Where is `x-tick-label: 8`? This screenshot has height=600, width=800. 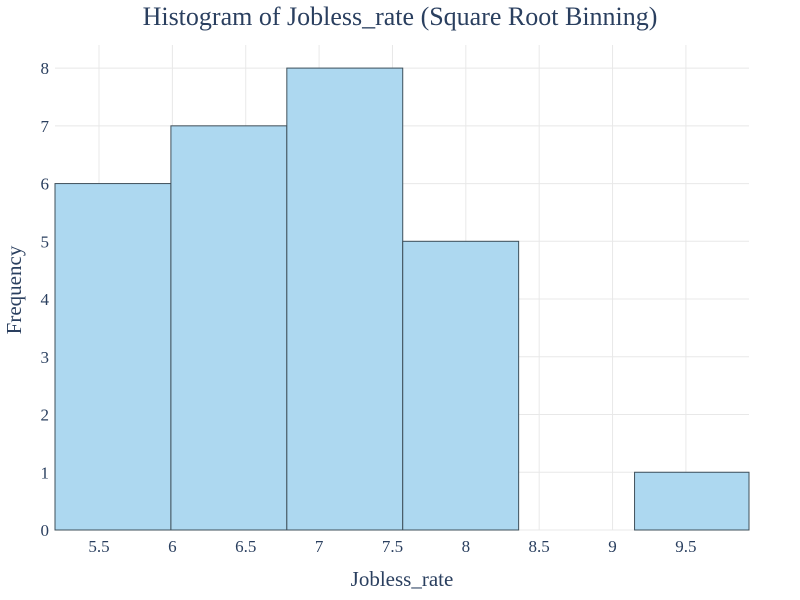
x-tick-label: 8 is located at coordinates (466, 546).